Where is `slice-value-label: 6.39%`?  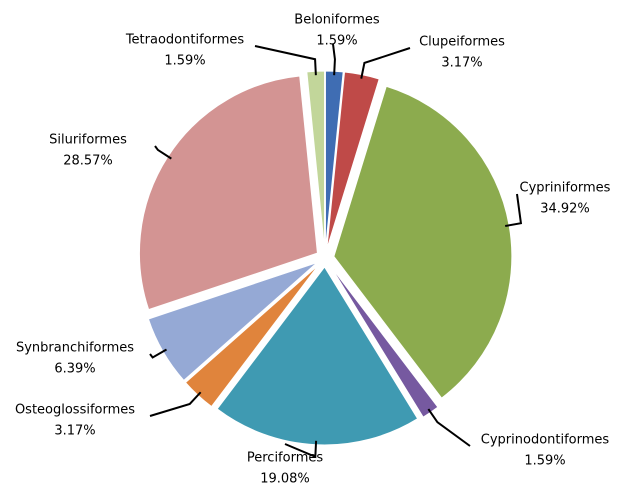 slice-value-label: 6.39% is located at coordinates (74, 369).